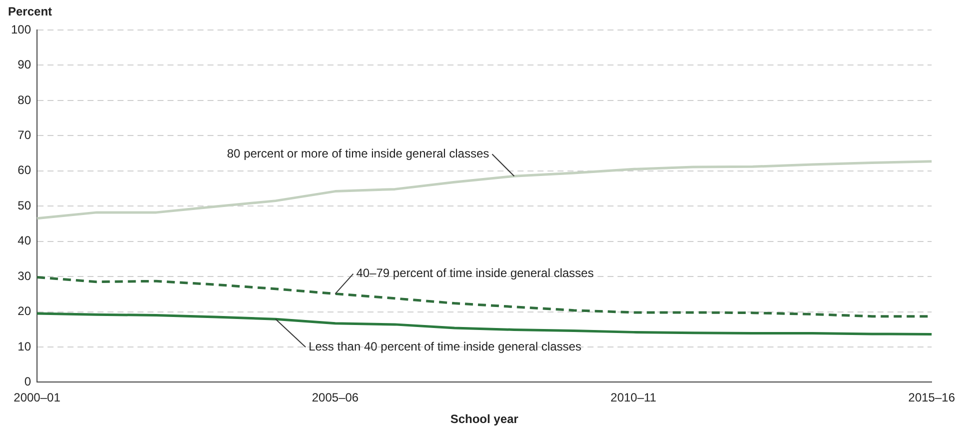  Describe the element at coordinates (25, 135) in the screenshot. I see `y-tick-label: 70` at that location.